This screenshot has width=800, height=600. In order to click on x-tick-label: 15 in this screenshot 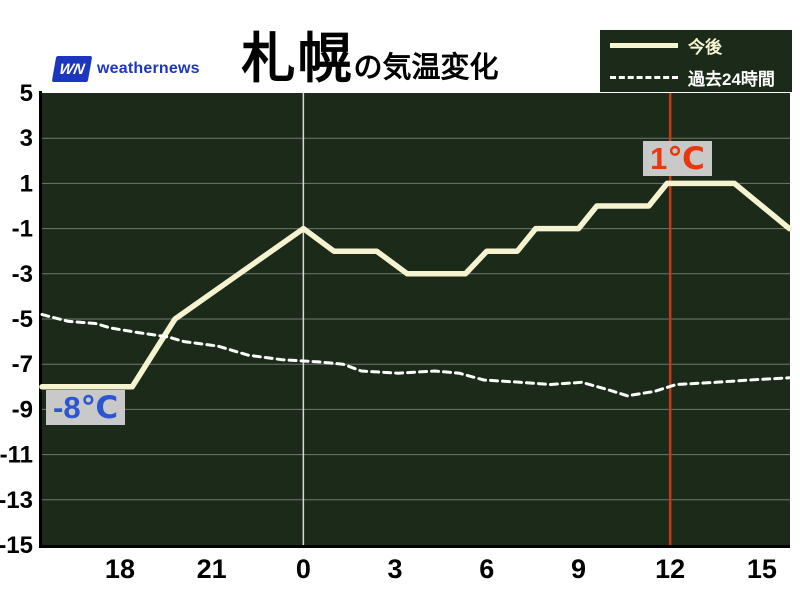, I will do `click(762, 569)`.